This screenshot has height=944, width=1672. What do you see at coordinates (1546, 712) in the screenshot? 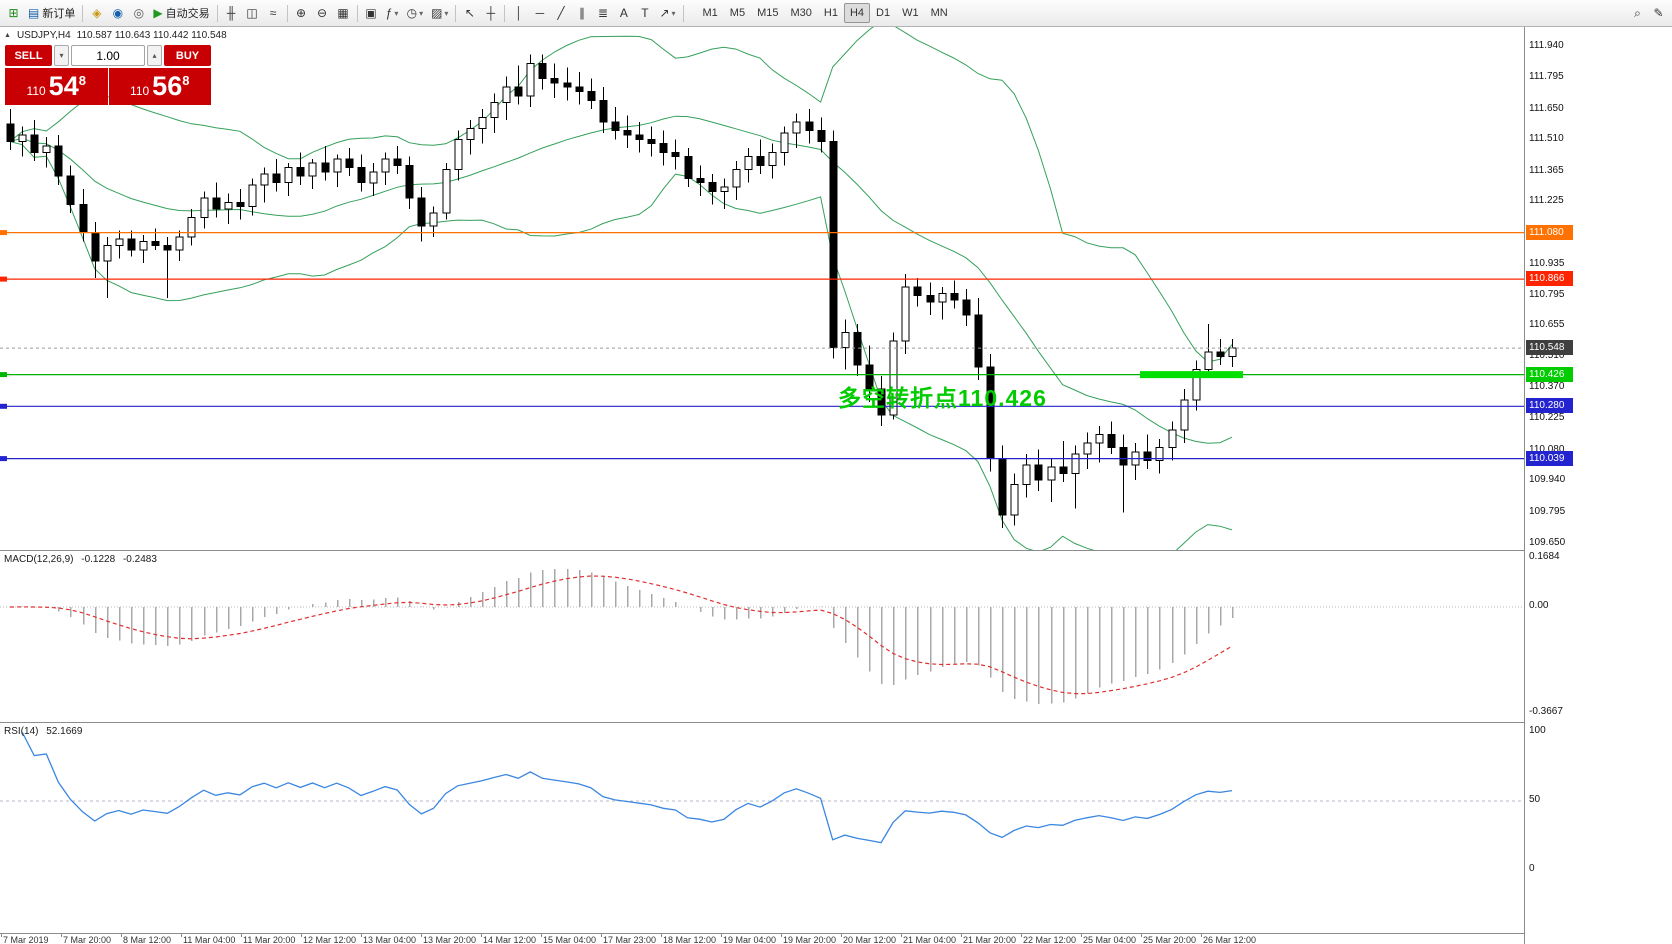
I see `macd-tick-label: -0.3667` at bounding box center [1546, 712].